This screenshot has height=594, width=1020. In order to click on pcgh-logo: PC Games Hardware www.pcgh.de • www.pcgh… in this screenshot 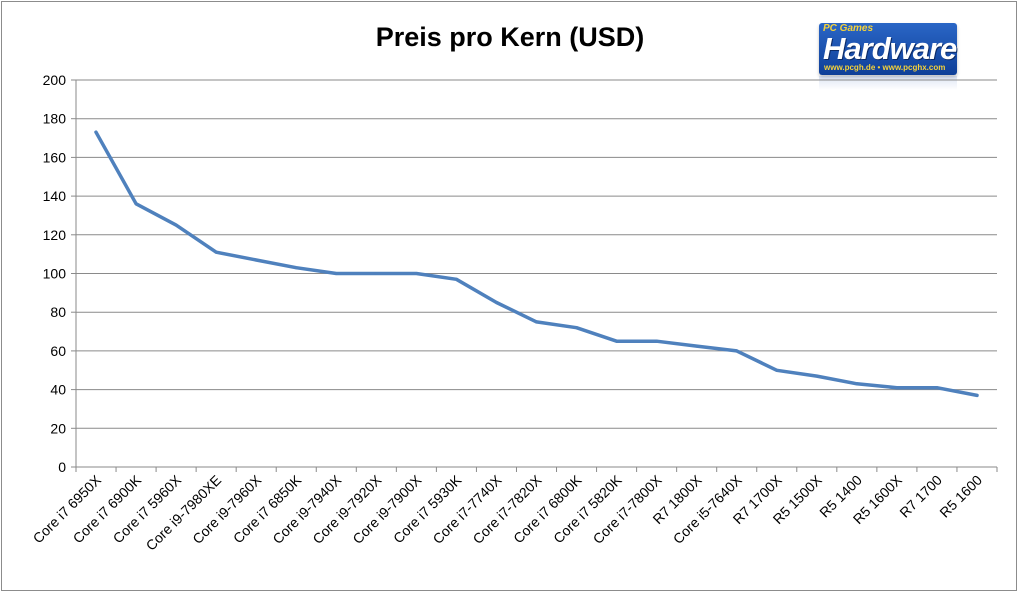, I will do `click(888, 49)`.